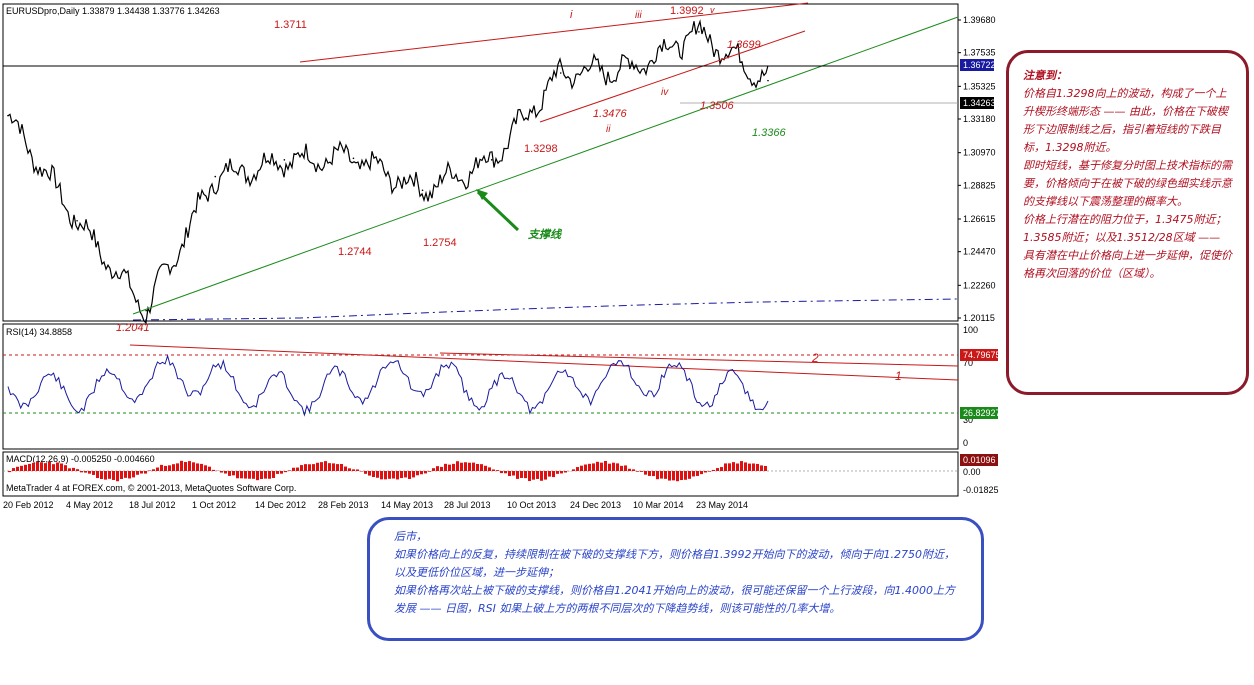  What do you see at coordinates (979, 318) in the screenshot?
I see `price-axis-tick: 1.20115` at bounding box center [979, 318].